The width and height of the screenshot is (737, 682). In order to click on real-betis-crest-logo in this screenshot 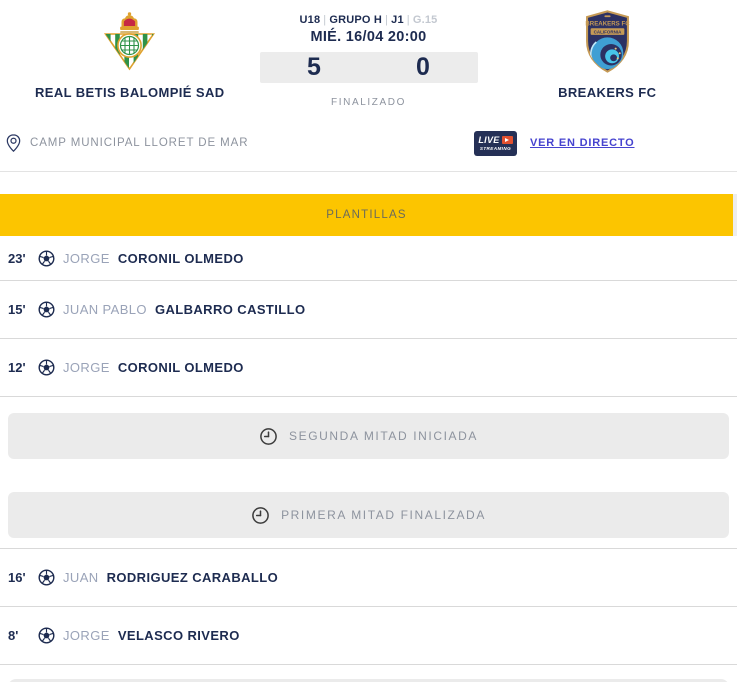, I will do `click(130, 41)`.